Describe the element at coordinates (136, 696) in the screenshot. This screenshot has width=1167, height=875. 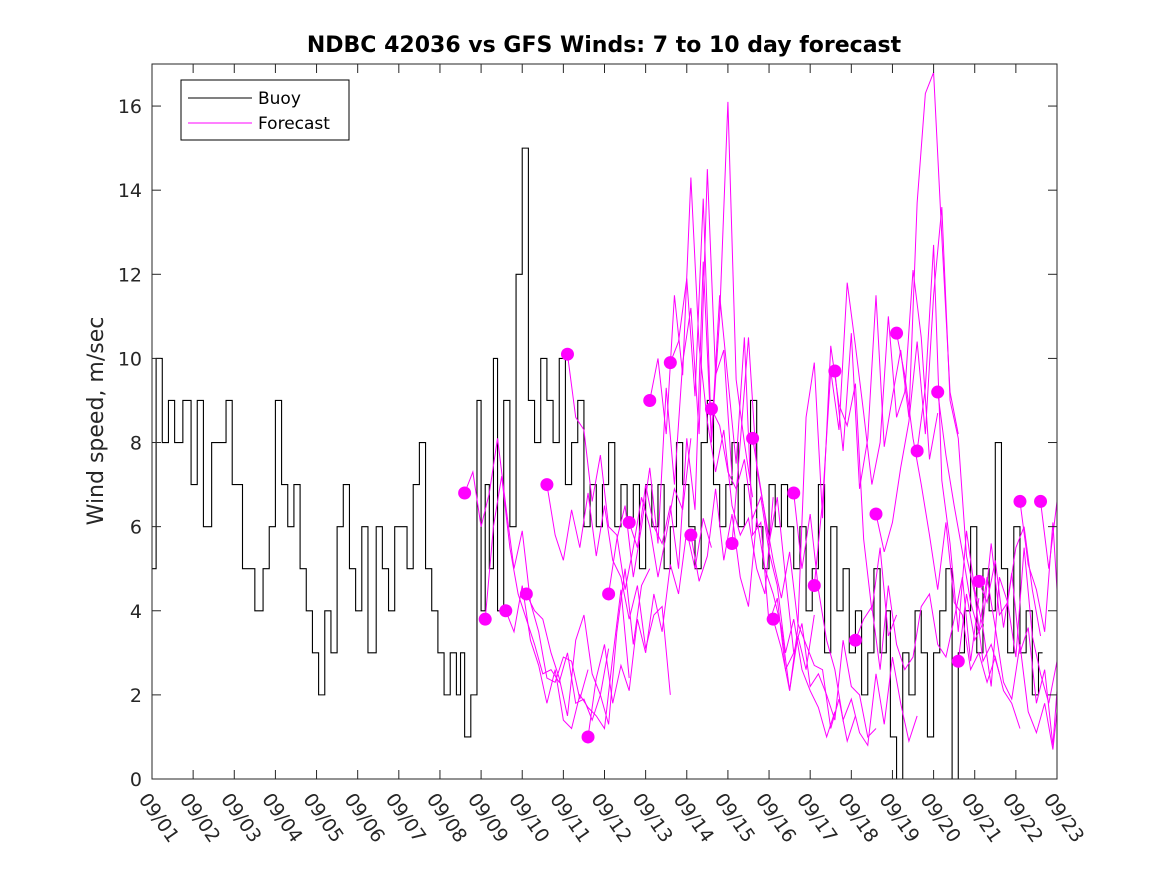
I see `y-tick-label: 2` at that location.